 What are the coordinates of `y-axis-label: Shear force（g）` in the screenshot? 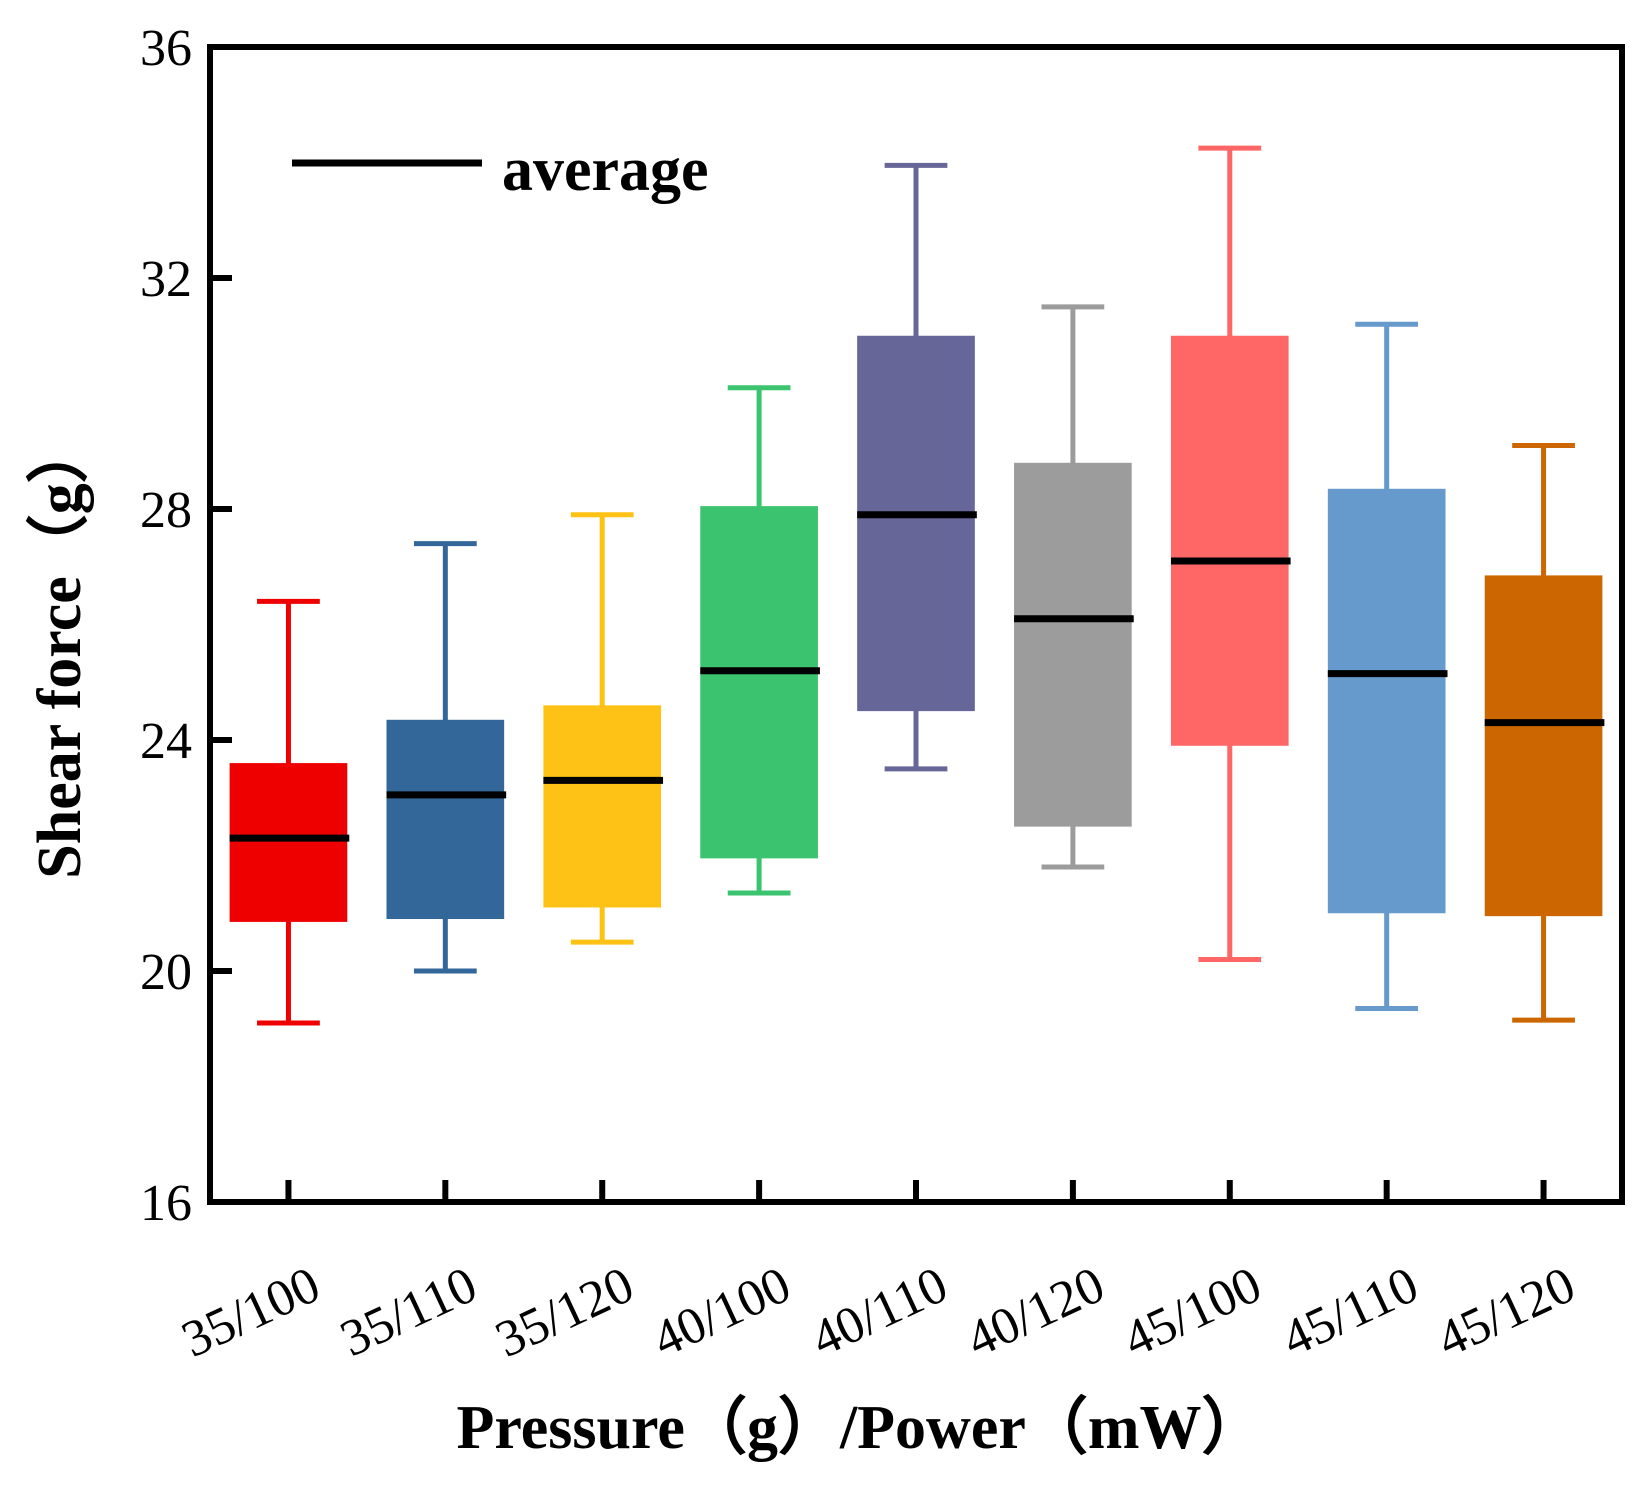 It's located at (59, 649).